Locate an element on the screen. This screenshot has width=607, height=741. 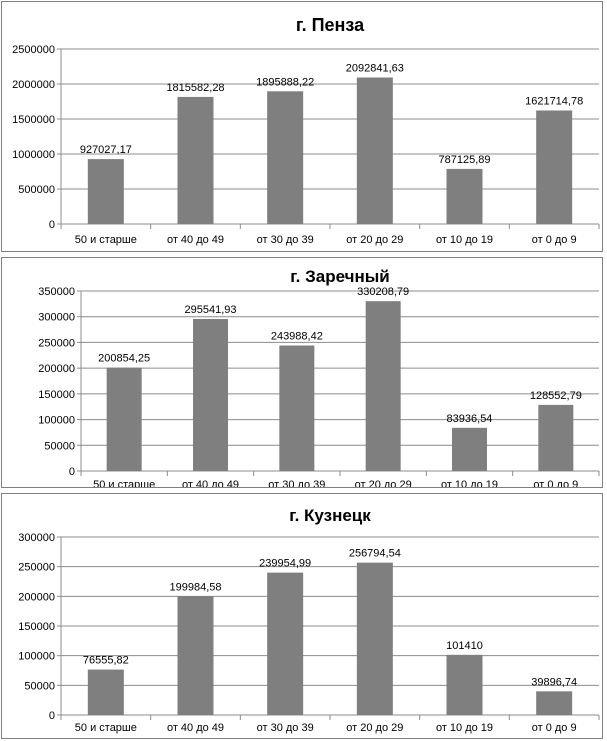
chart-title-kuznetsk: г. Кузнецк is located at coordinates (330, 515).